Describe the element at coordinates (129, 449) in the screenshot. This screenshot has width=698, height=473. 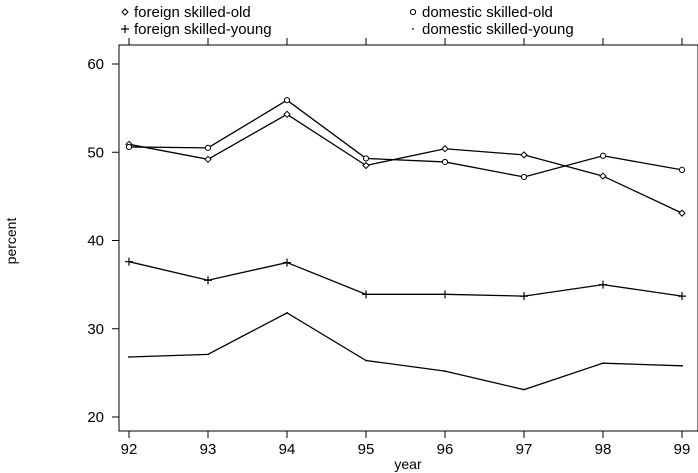
I see `x-tick-label: 92` at that location.